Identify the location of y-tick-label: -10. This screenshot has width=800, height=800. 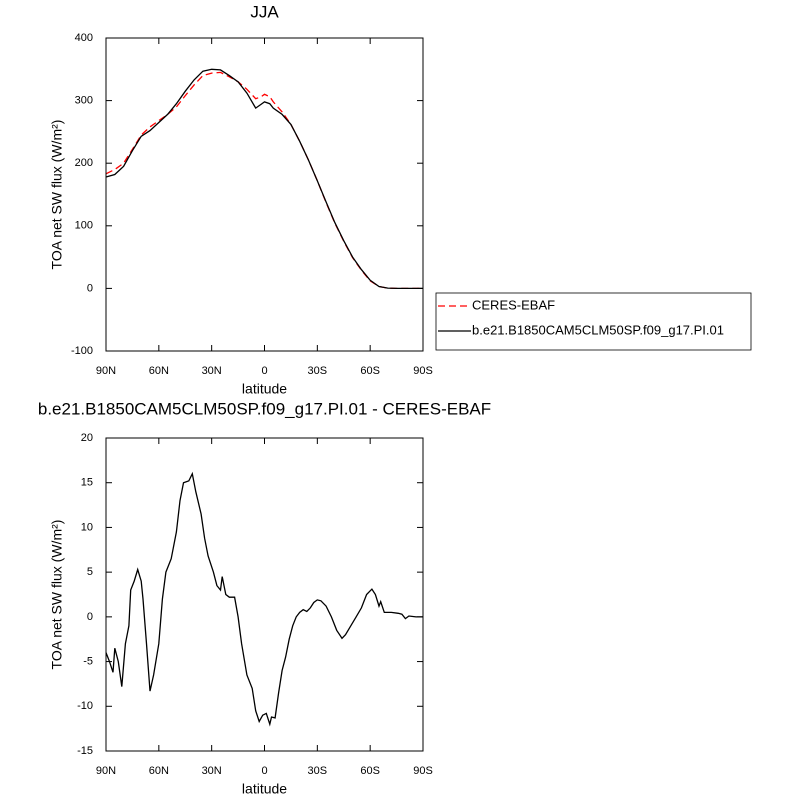
(85, 706).